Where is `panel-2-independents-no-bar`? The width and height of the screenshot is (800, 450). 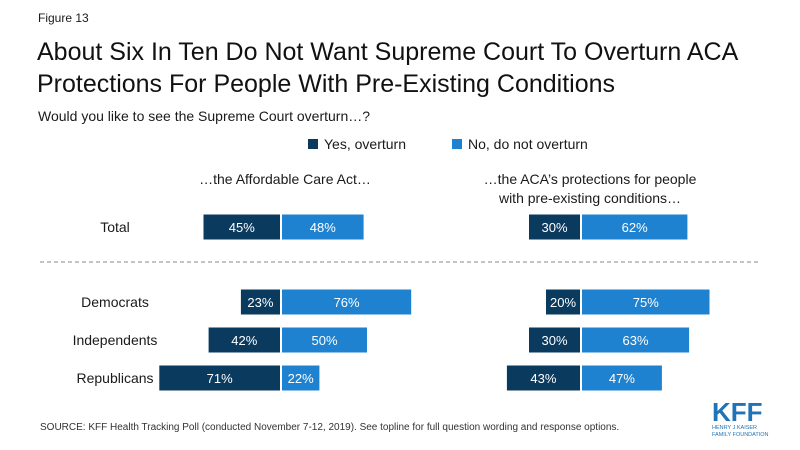 panel-2-independents-no-bar is located at coordinates (636, 340).